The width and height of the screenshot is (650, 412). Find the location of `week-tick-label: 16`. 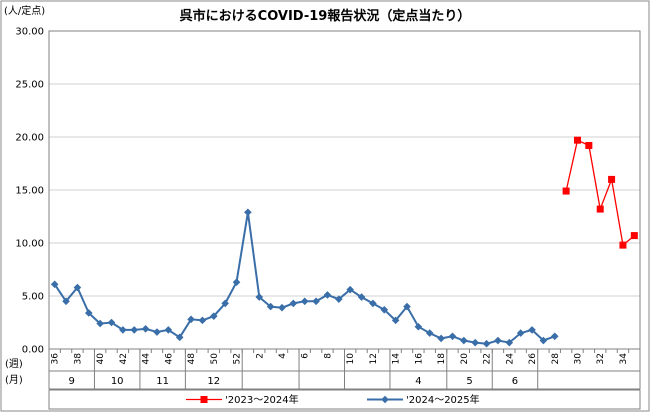

week-tick-label: 16 is located at coordinates (419, 359).